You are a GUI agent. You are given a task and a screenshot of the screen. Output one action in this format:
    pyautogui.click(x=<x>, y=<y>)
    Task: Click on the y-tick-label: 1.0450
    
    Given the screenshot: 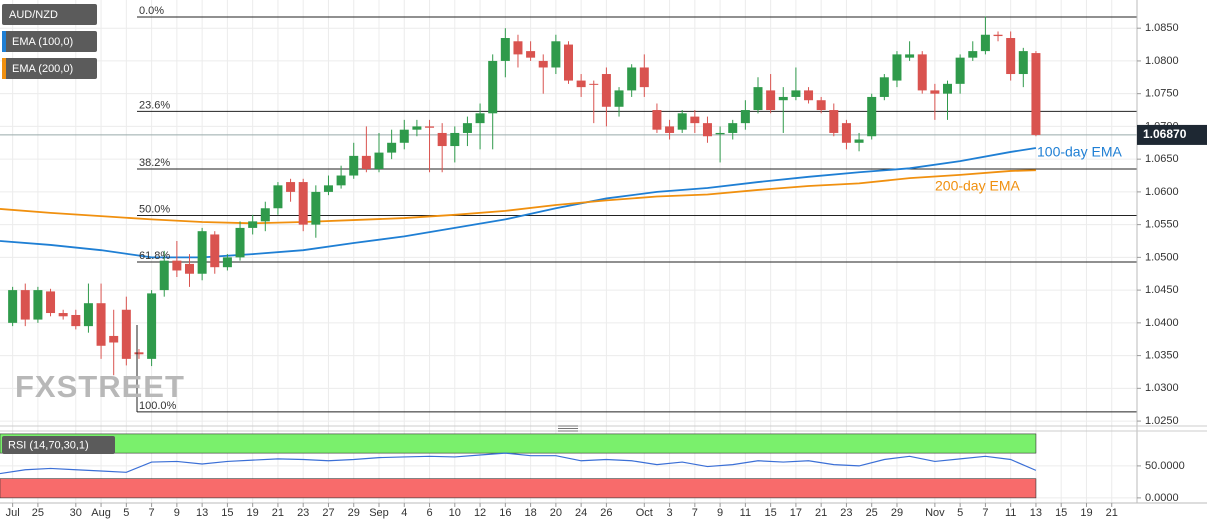 What is the action you would take?
    pyautogui.click(x=1162, y=290)
    